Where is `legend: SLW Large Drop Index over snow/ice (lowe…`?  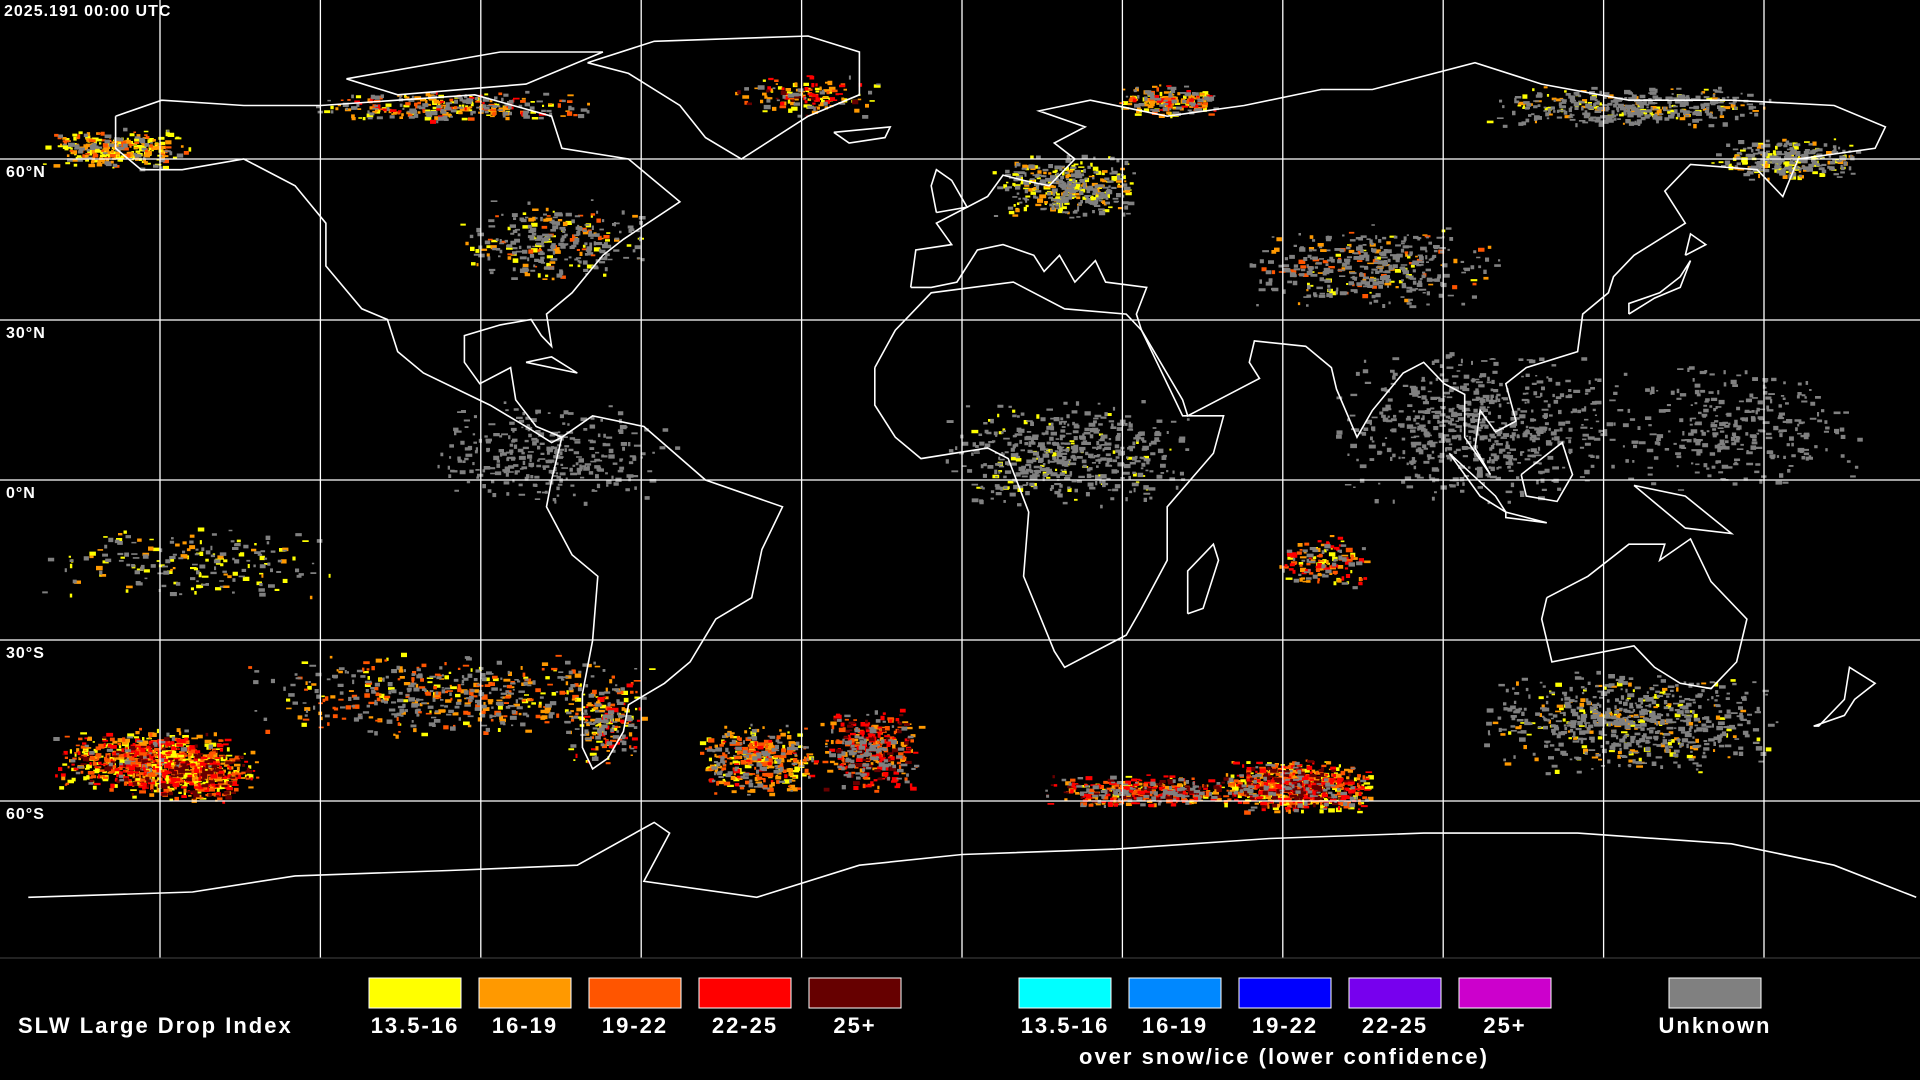 legend: SLW Large Drop Index over snow/ice (lowe… is located at coordinates (895, 1023).